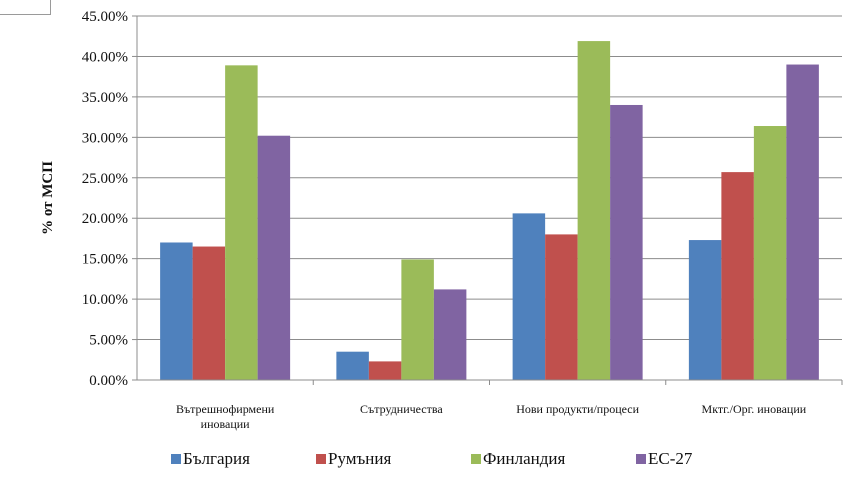  I want to click on y-tick-label: 0.00%, so click(108, 381).